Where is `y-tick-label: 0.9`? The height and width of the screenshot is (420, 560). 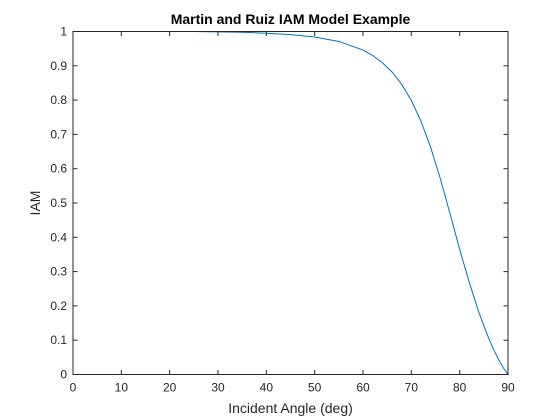 y-tick-label: 0.9 is located at coordinates (58, 66).